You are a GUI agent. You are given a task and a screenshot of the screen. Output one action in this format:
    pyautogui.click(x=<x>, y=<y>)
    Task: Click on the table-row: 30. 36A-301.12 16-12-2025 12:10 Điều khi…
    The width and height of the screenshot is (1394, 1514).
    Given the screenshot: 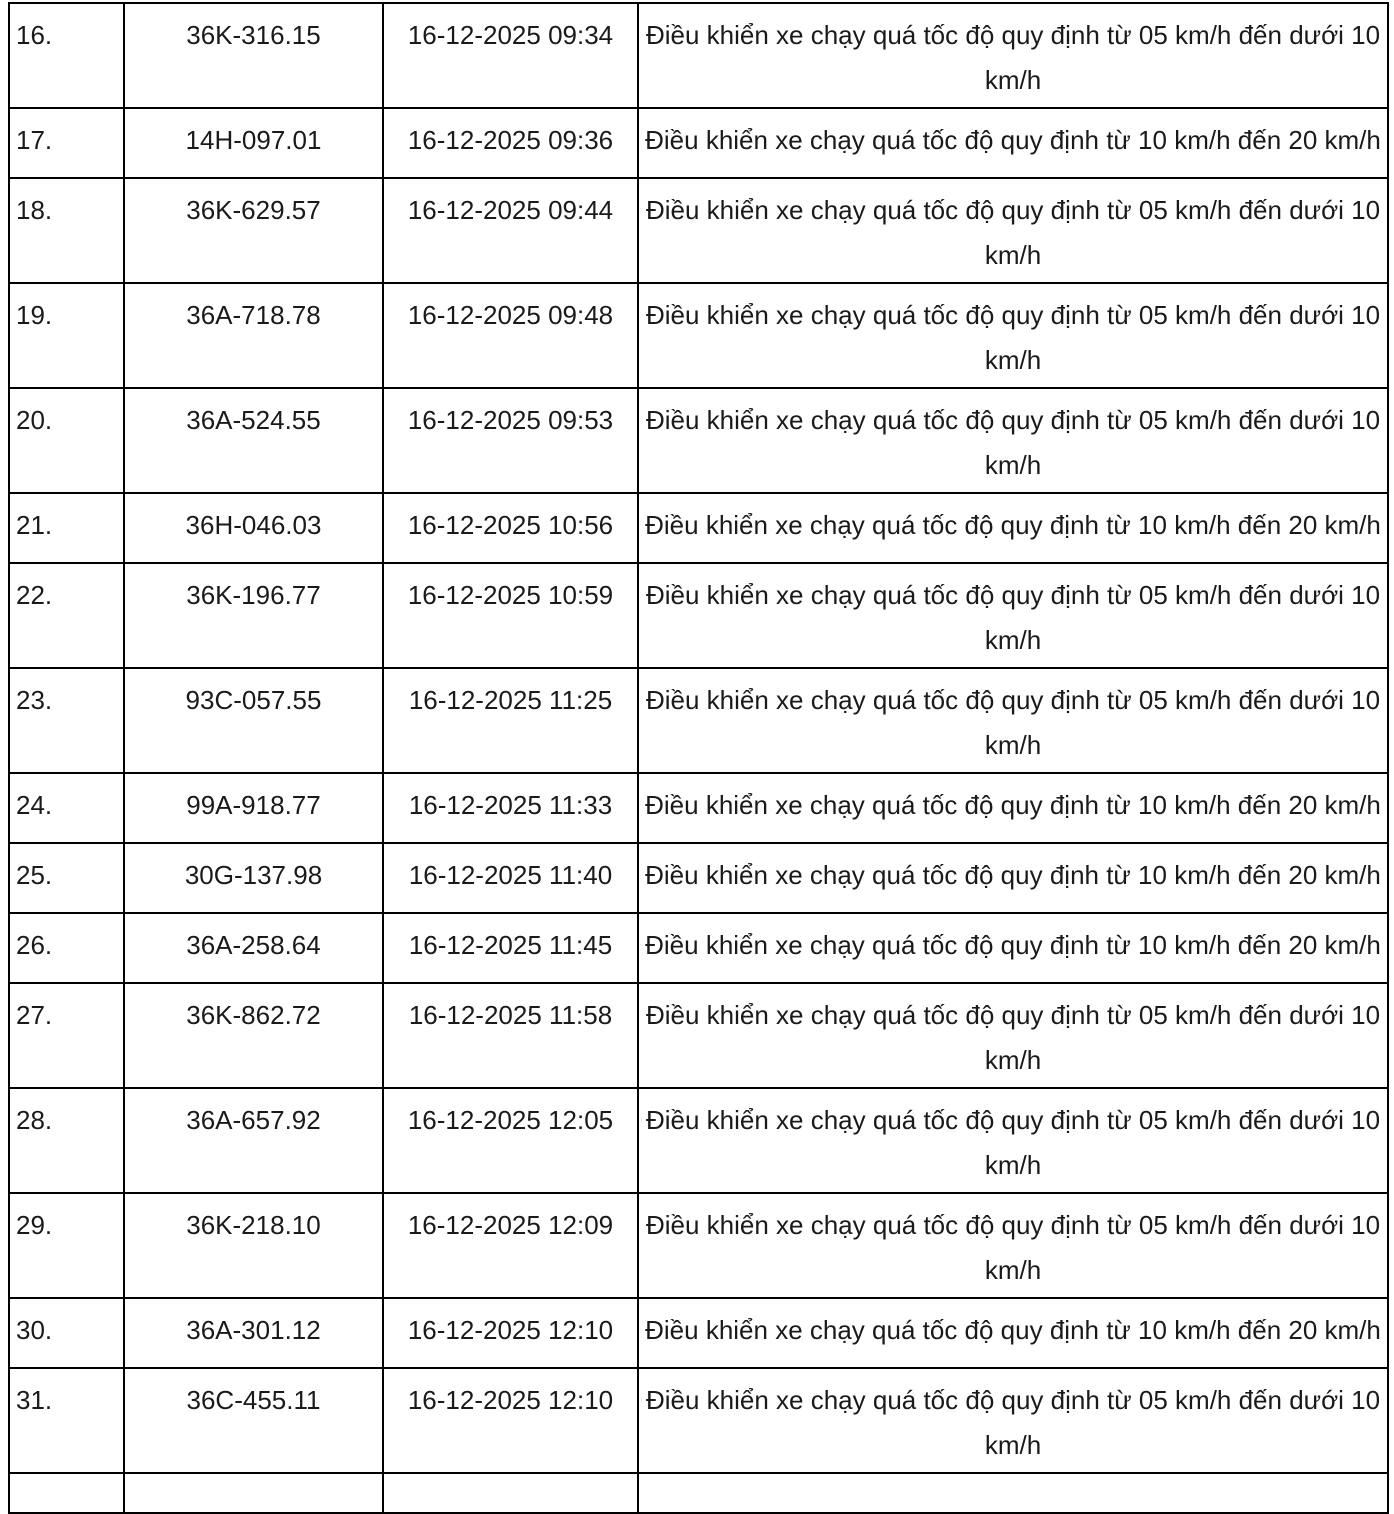 What is the action you would take?
    pyautogui.click(x=698, y=1333)
    